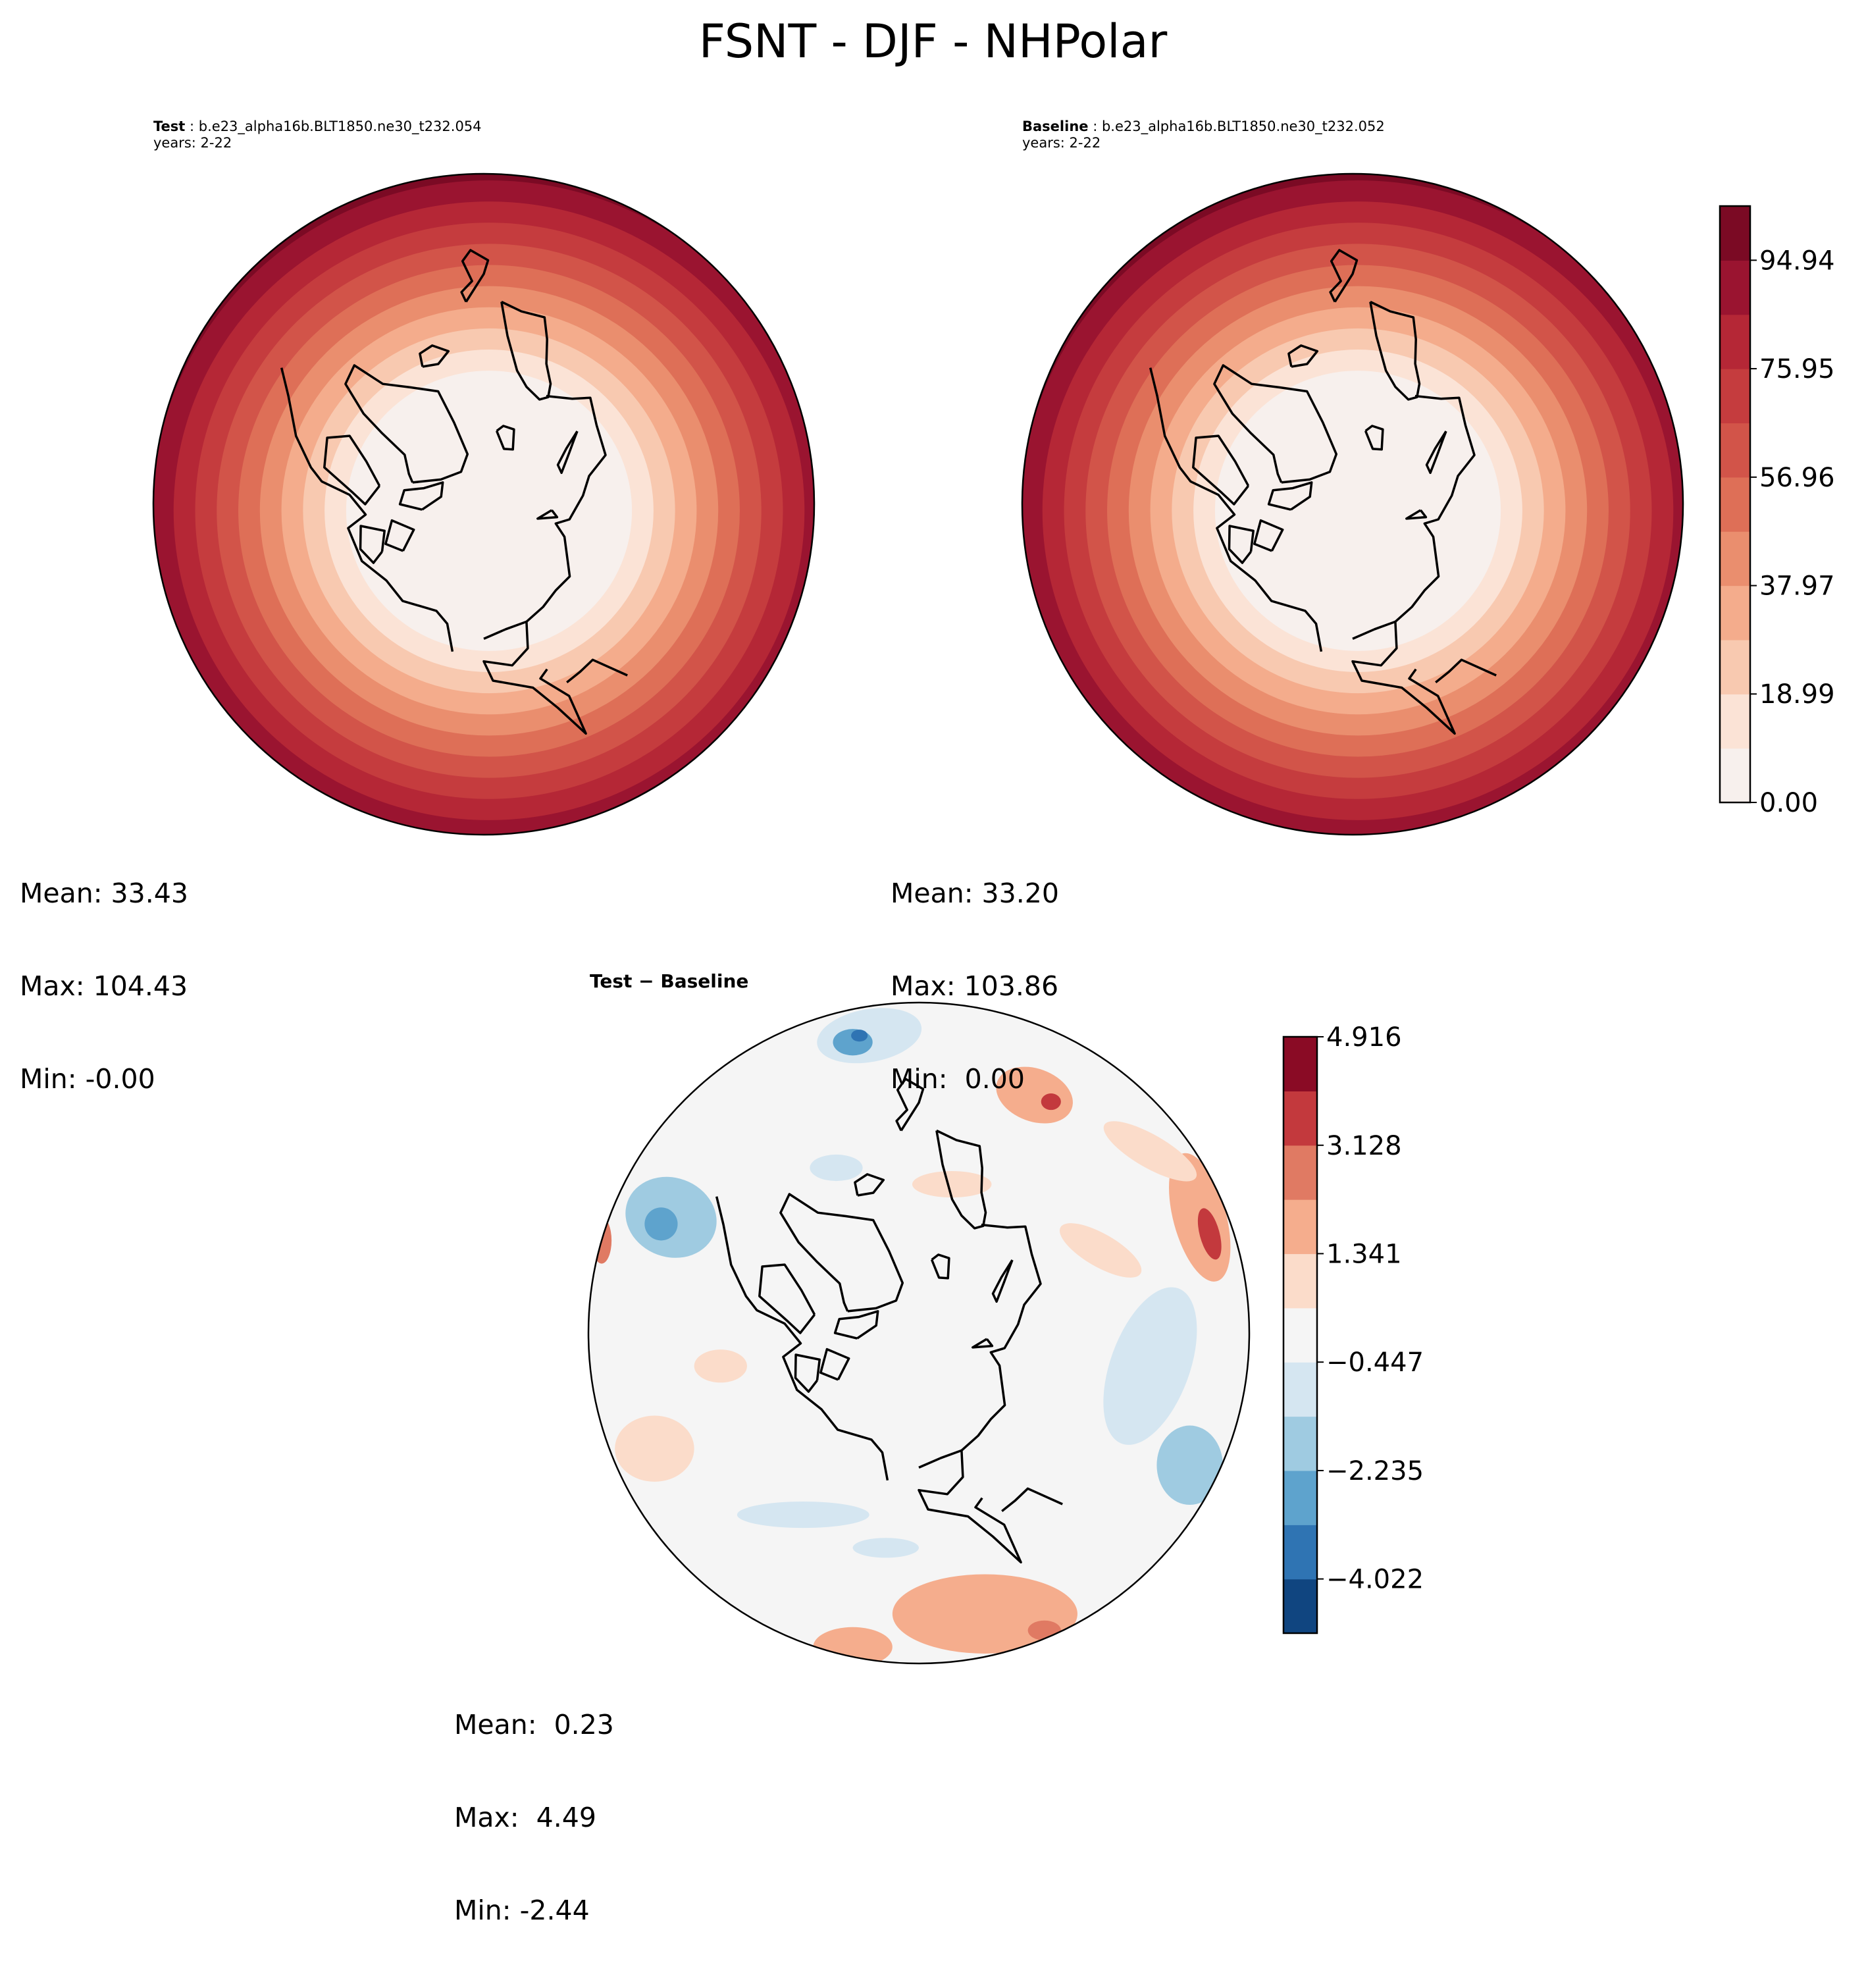  I want to click on difference-map-frame, so click(919, 1333).